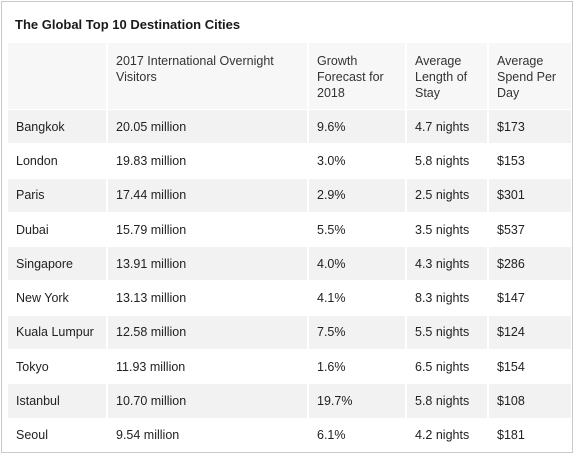 The height and width of the screenshot is (455, 576). What do you see at coordinates (58, 127) in the screenshot?
I see `cell-city: Bangkok` at bounding box center [58, 127].